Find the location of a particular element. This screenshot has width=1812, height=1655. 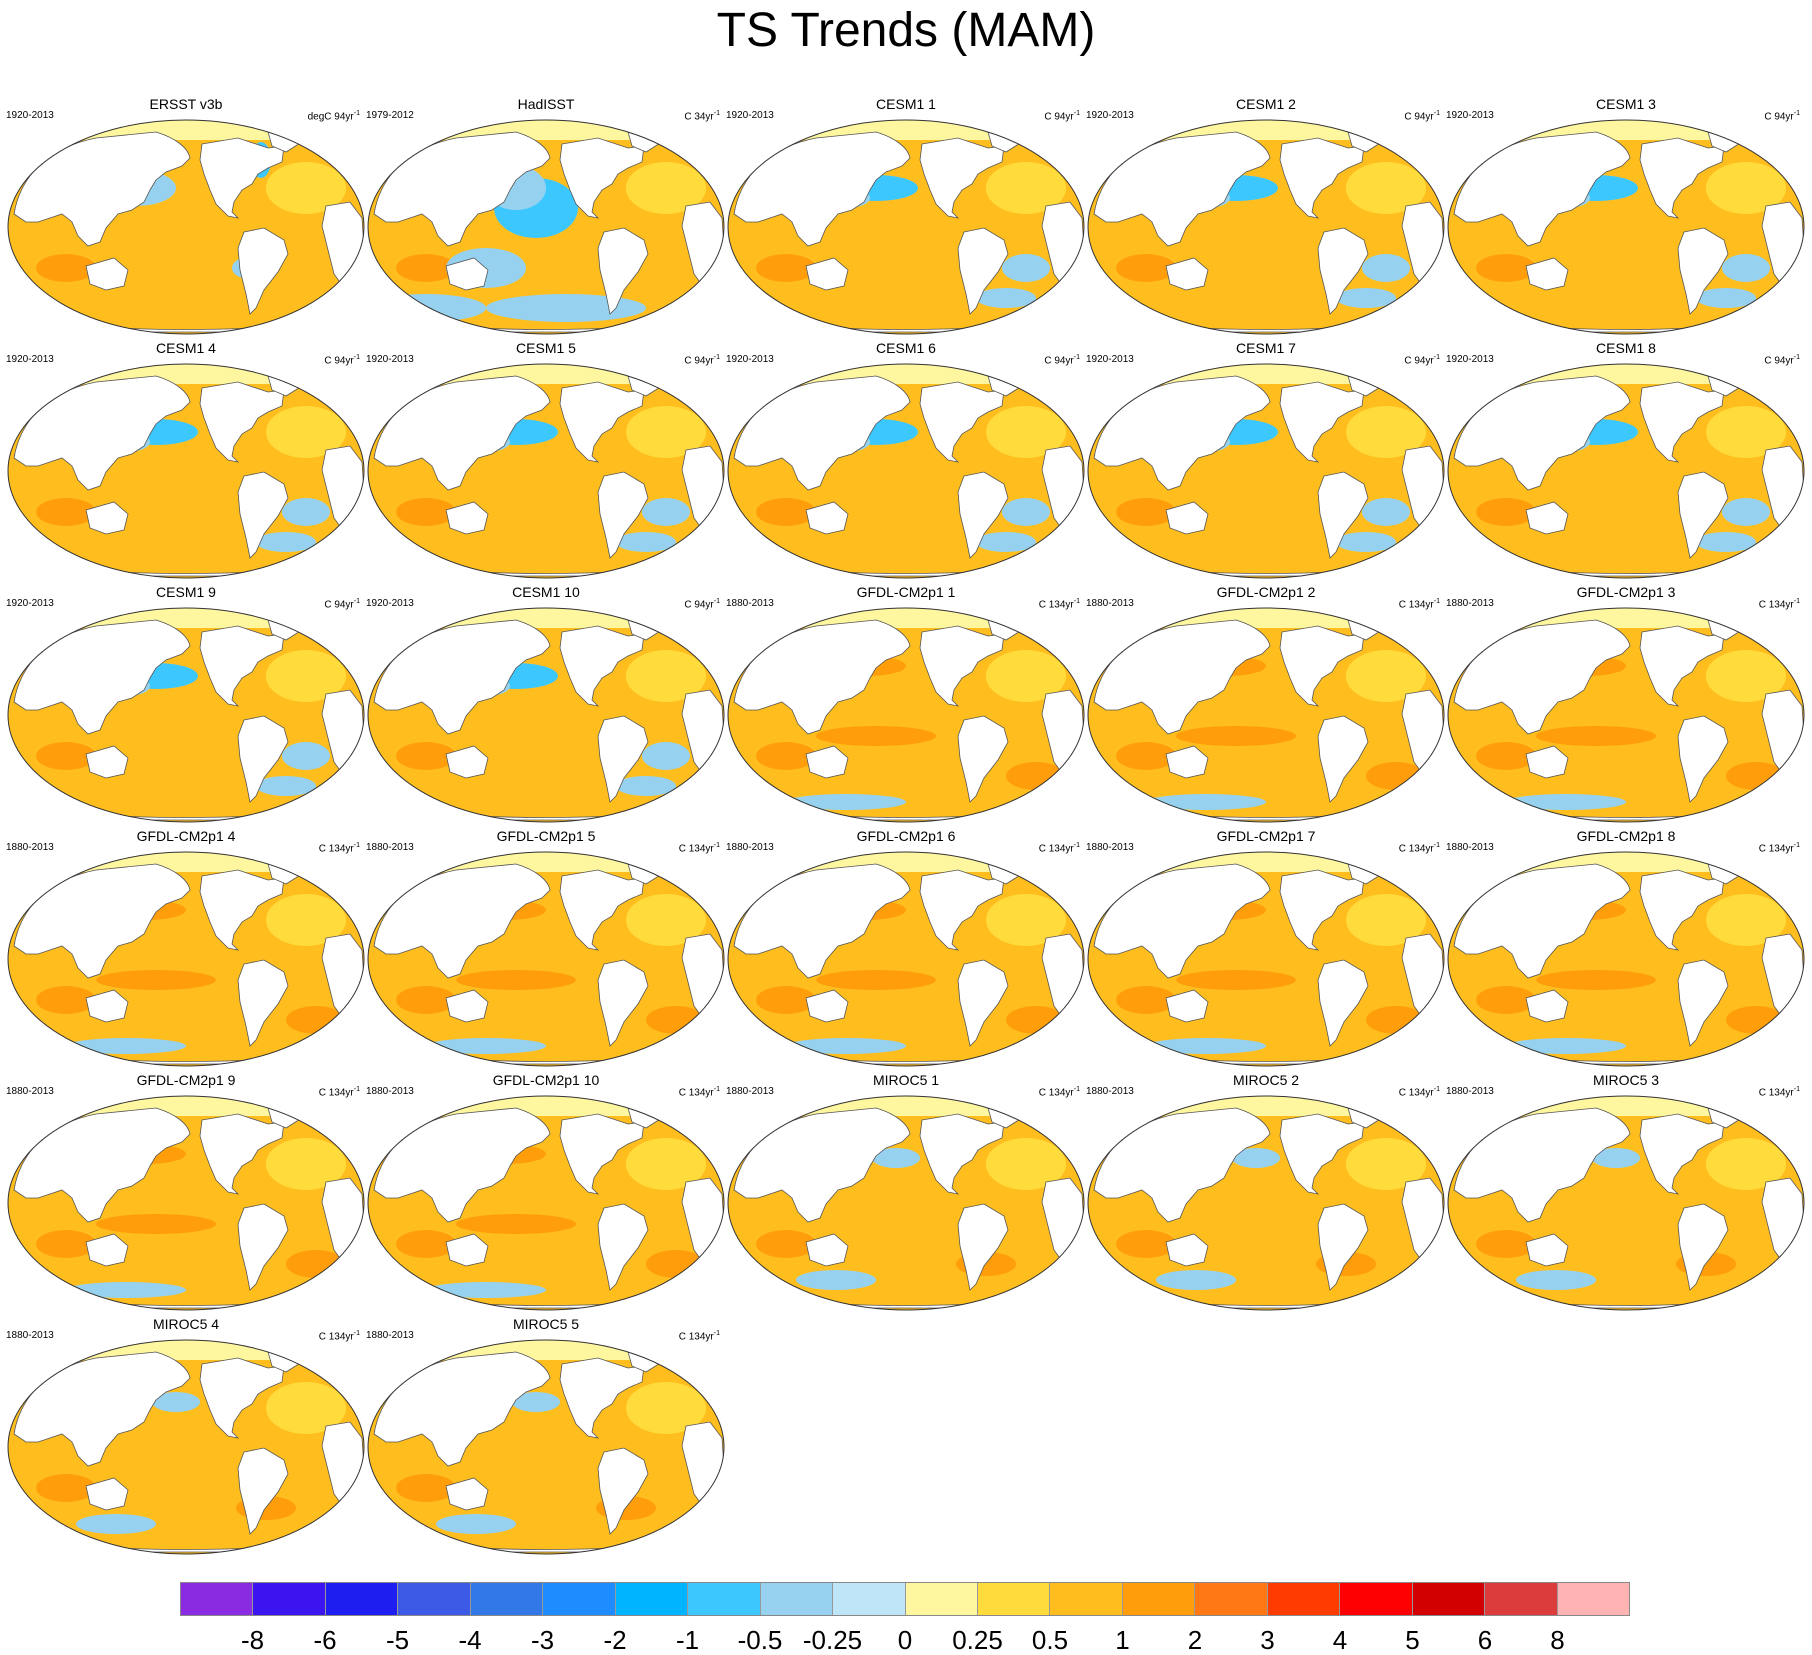

map-panel: CESM1 5 1920-2013 C 94yr-1 is located at coordinates (546, 460).